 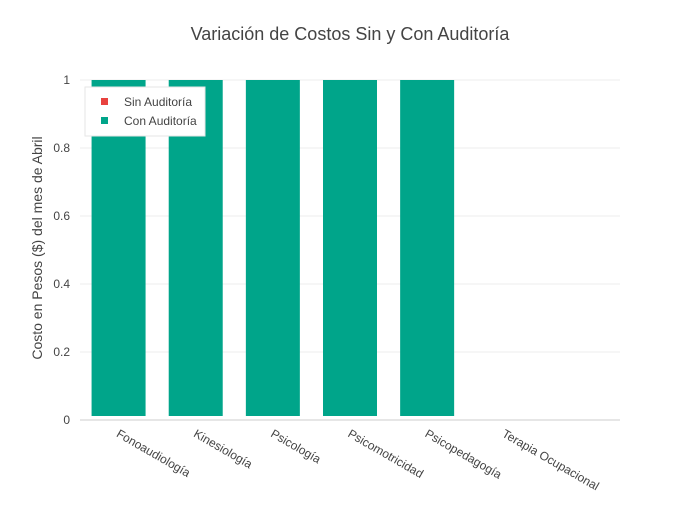 I want to click on y-axis-label: Costo en Pesos ($) del mes de Abril, so click(x=37, y=247).